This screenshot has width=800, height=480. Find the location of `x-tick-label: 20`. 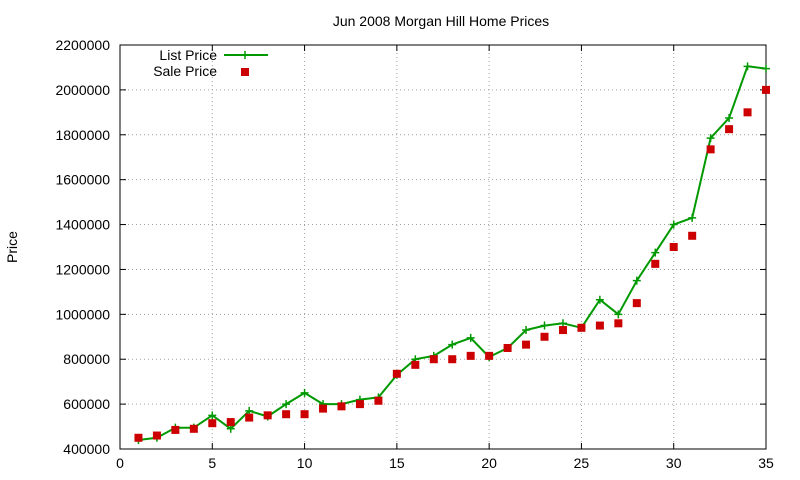

x-tick-label: 20 is located at coordinates (489, 463).